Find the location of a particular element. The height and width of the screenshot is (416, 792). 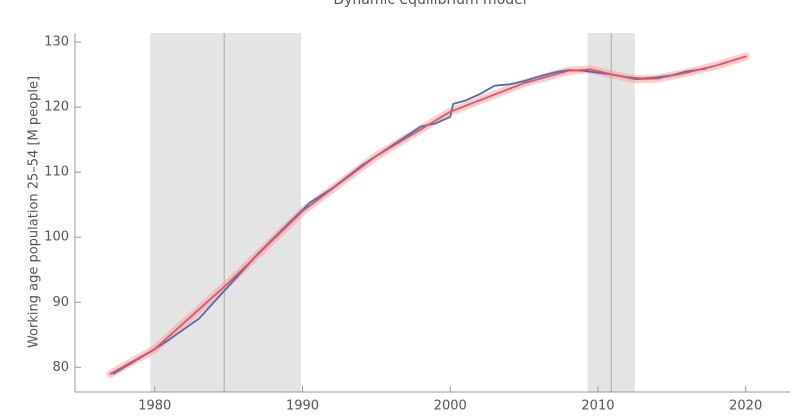

y-tick-label: 90 is located at coordinates (60, 302).